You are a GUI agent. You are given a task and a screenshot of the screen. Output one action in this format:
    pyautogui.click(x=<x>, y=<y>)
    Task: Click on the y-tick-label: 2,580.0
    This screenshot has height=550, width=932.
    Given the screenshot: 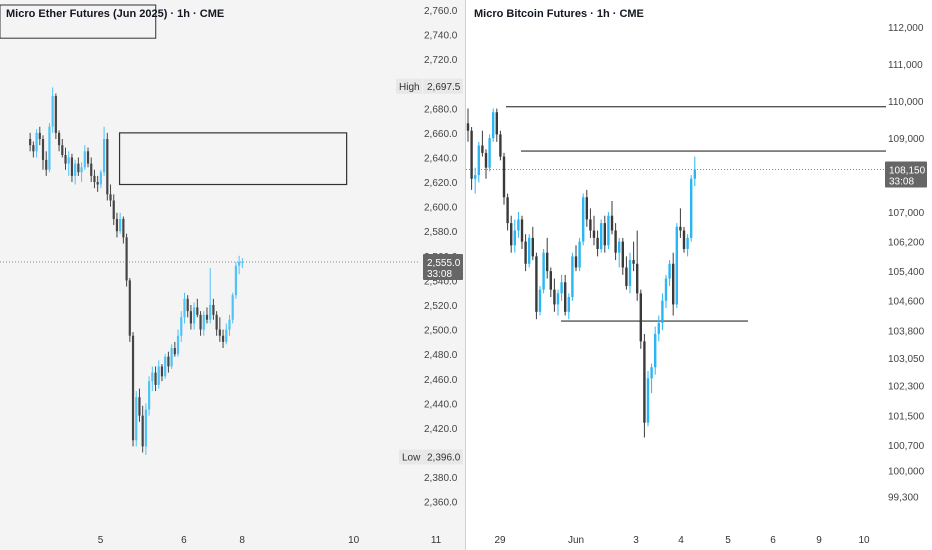 What is the action you would take?
    pyautogui.click(x=441, y=232)
    